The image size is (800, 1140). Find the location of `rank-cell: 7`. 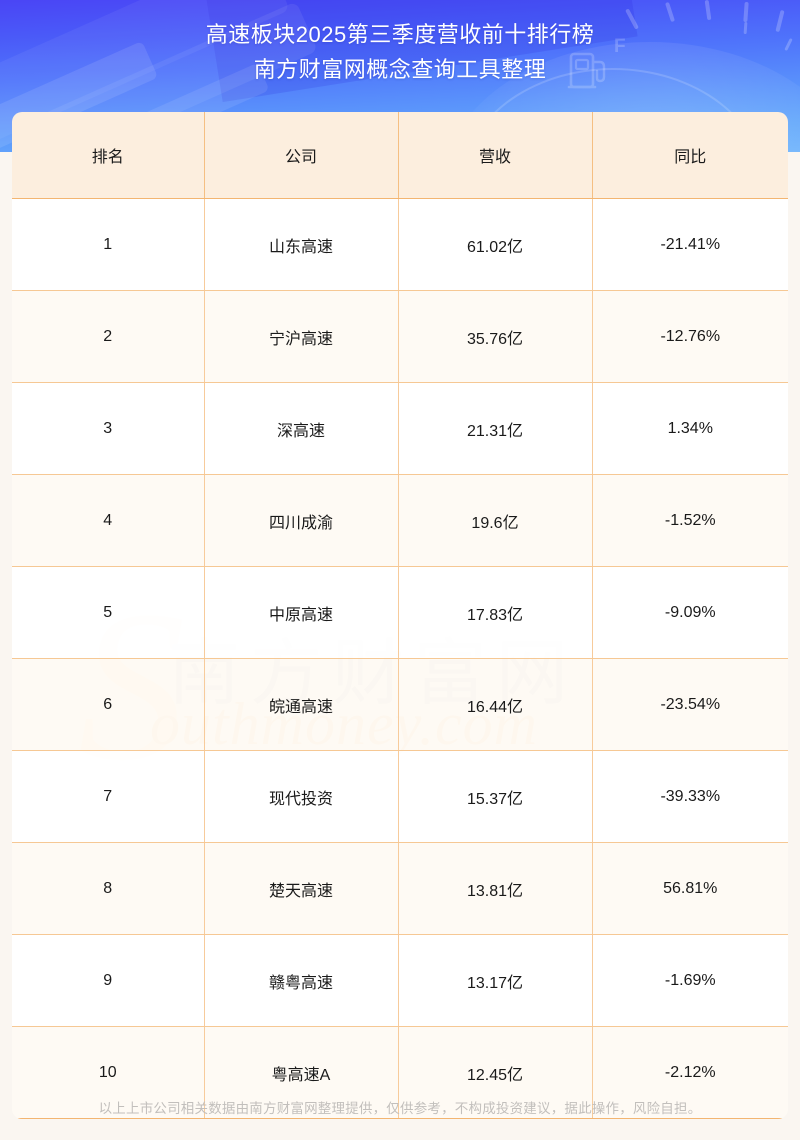

rank-cell: 7 is located at coordinates (108, 796).